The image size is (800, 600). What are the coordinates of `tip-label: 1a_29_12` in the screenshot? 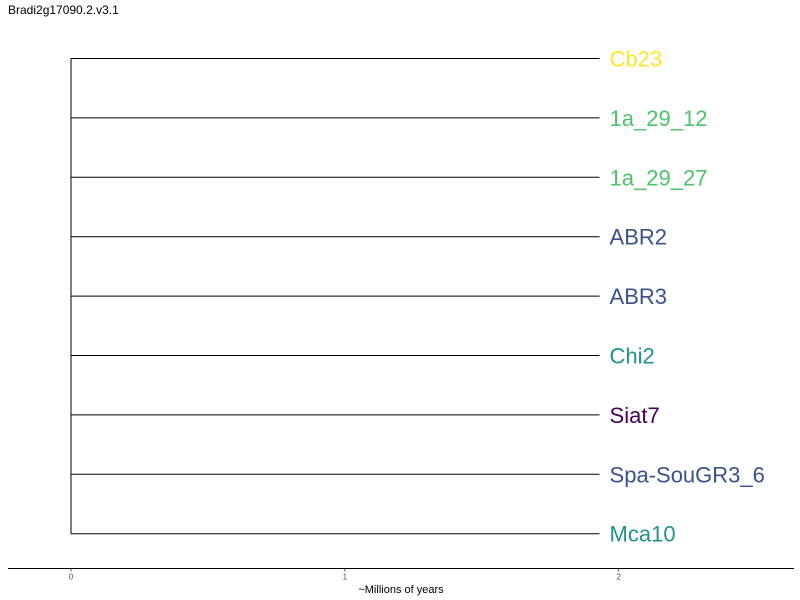 It's located at (659, 118).